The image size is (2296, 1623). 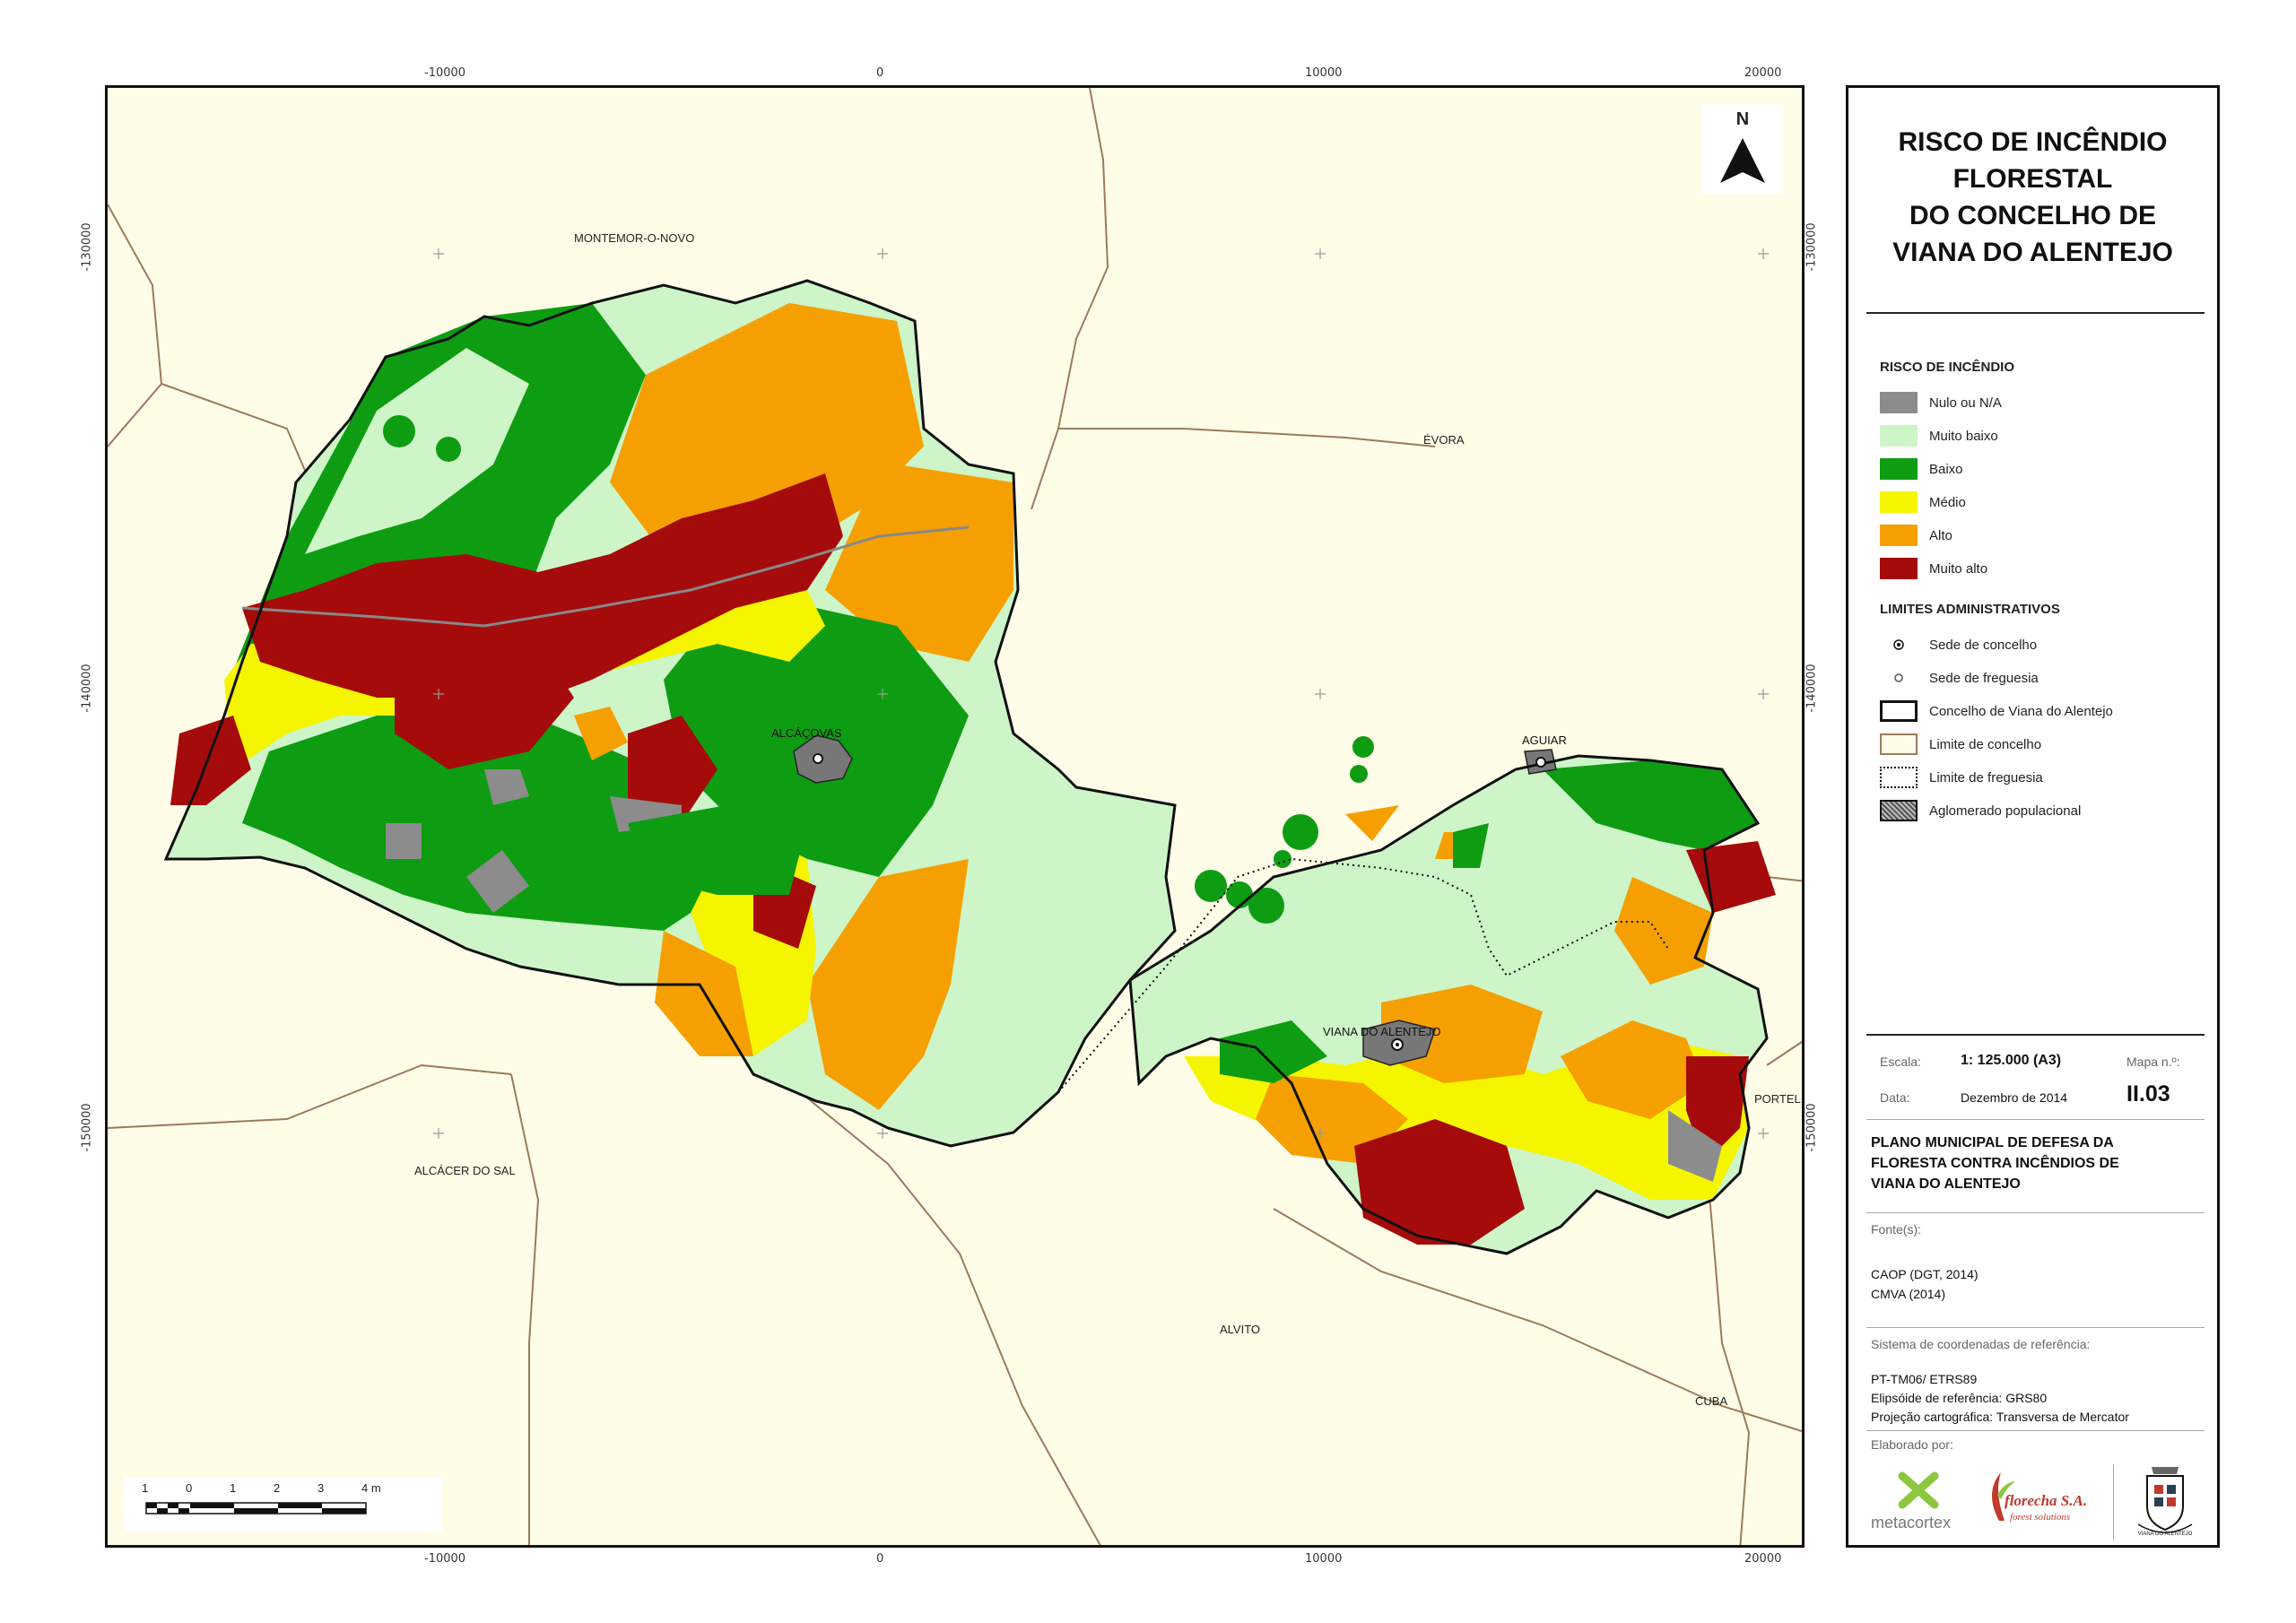 I want to click on legend-label-aglomerado: Aglomerado populacional, so click(x=2005, y=811).